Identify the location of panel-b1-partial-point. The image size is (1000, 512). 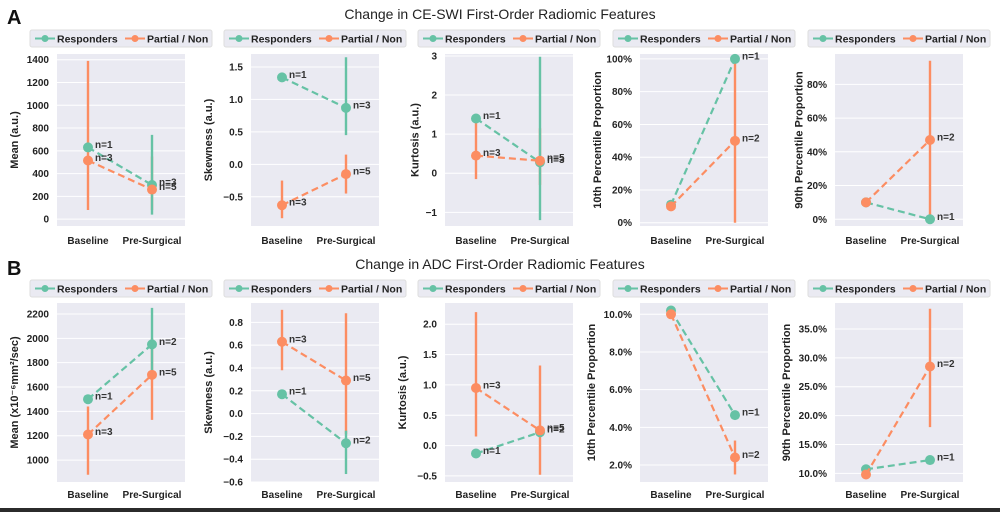
(88, 434).